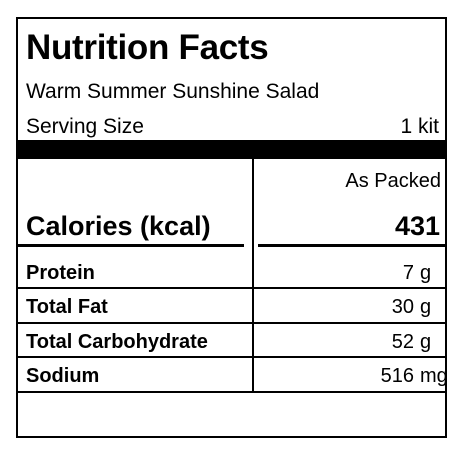 Image resolution: width=467 pixels, height=456 pixels. What do you see at coordinates (402, 307) in the screenshot?
I see `nutrient-value-total-fat: 30` at bounding box center [402, 307].